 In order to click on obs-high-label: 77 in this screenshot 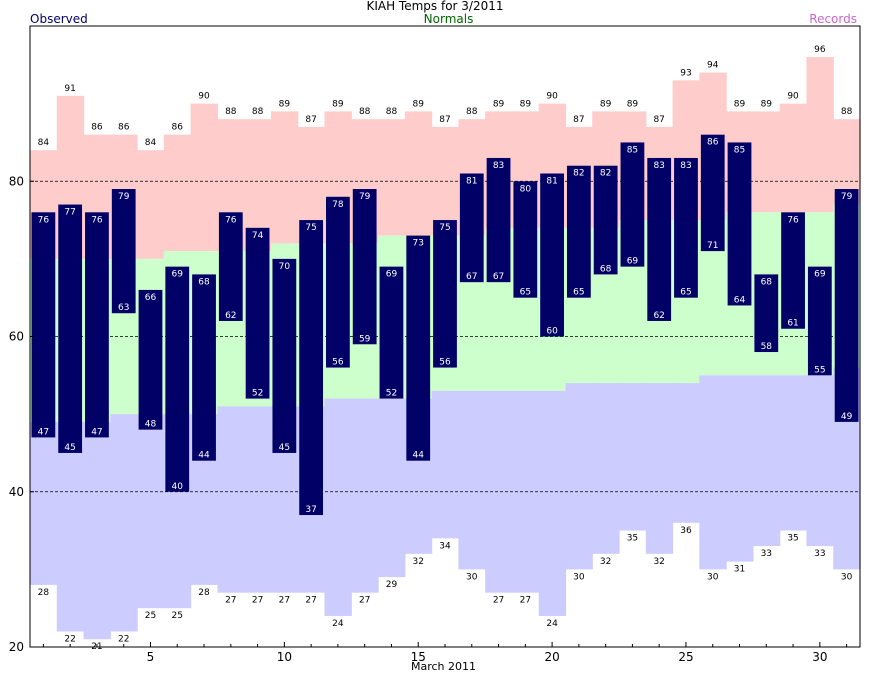, I will do `click(69, 213)`.